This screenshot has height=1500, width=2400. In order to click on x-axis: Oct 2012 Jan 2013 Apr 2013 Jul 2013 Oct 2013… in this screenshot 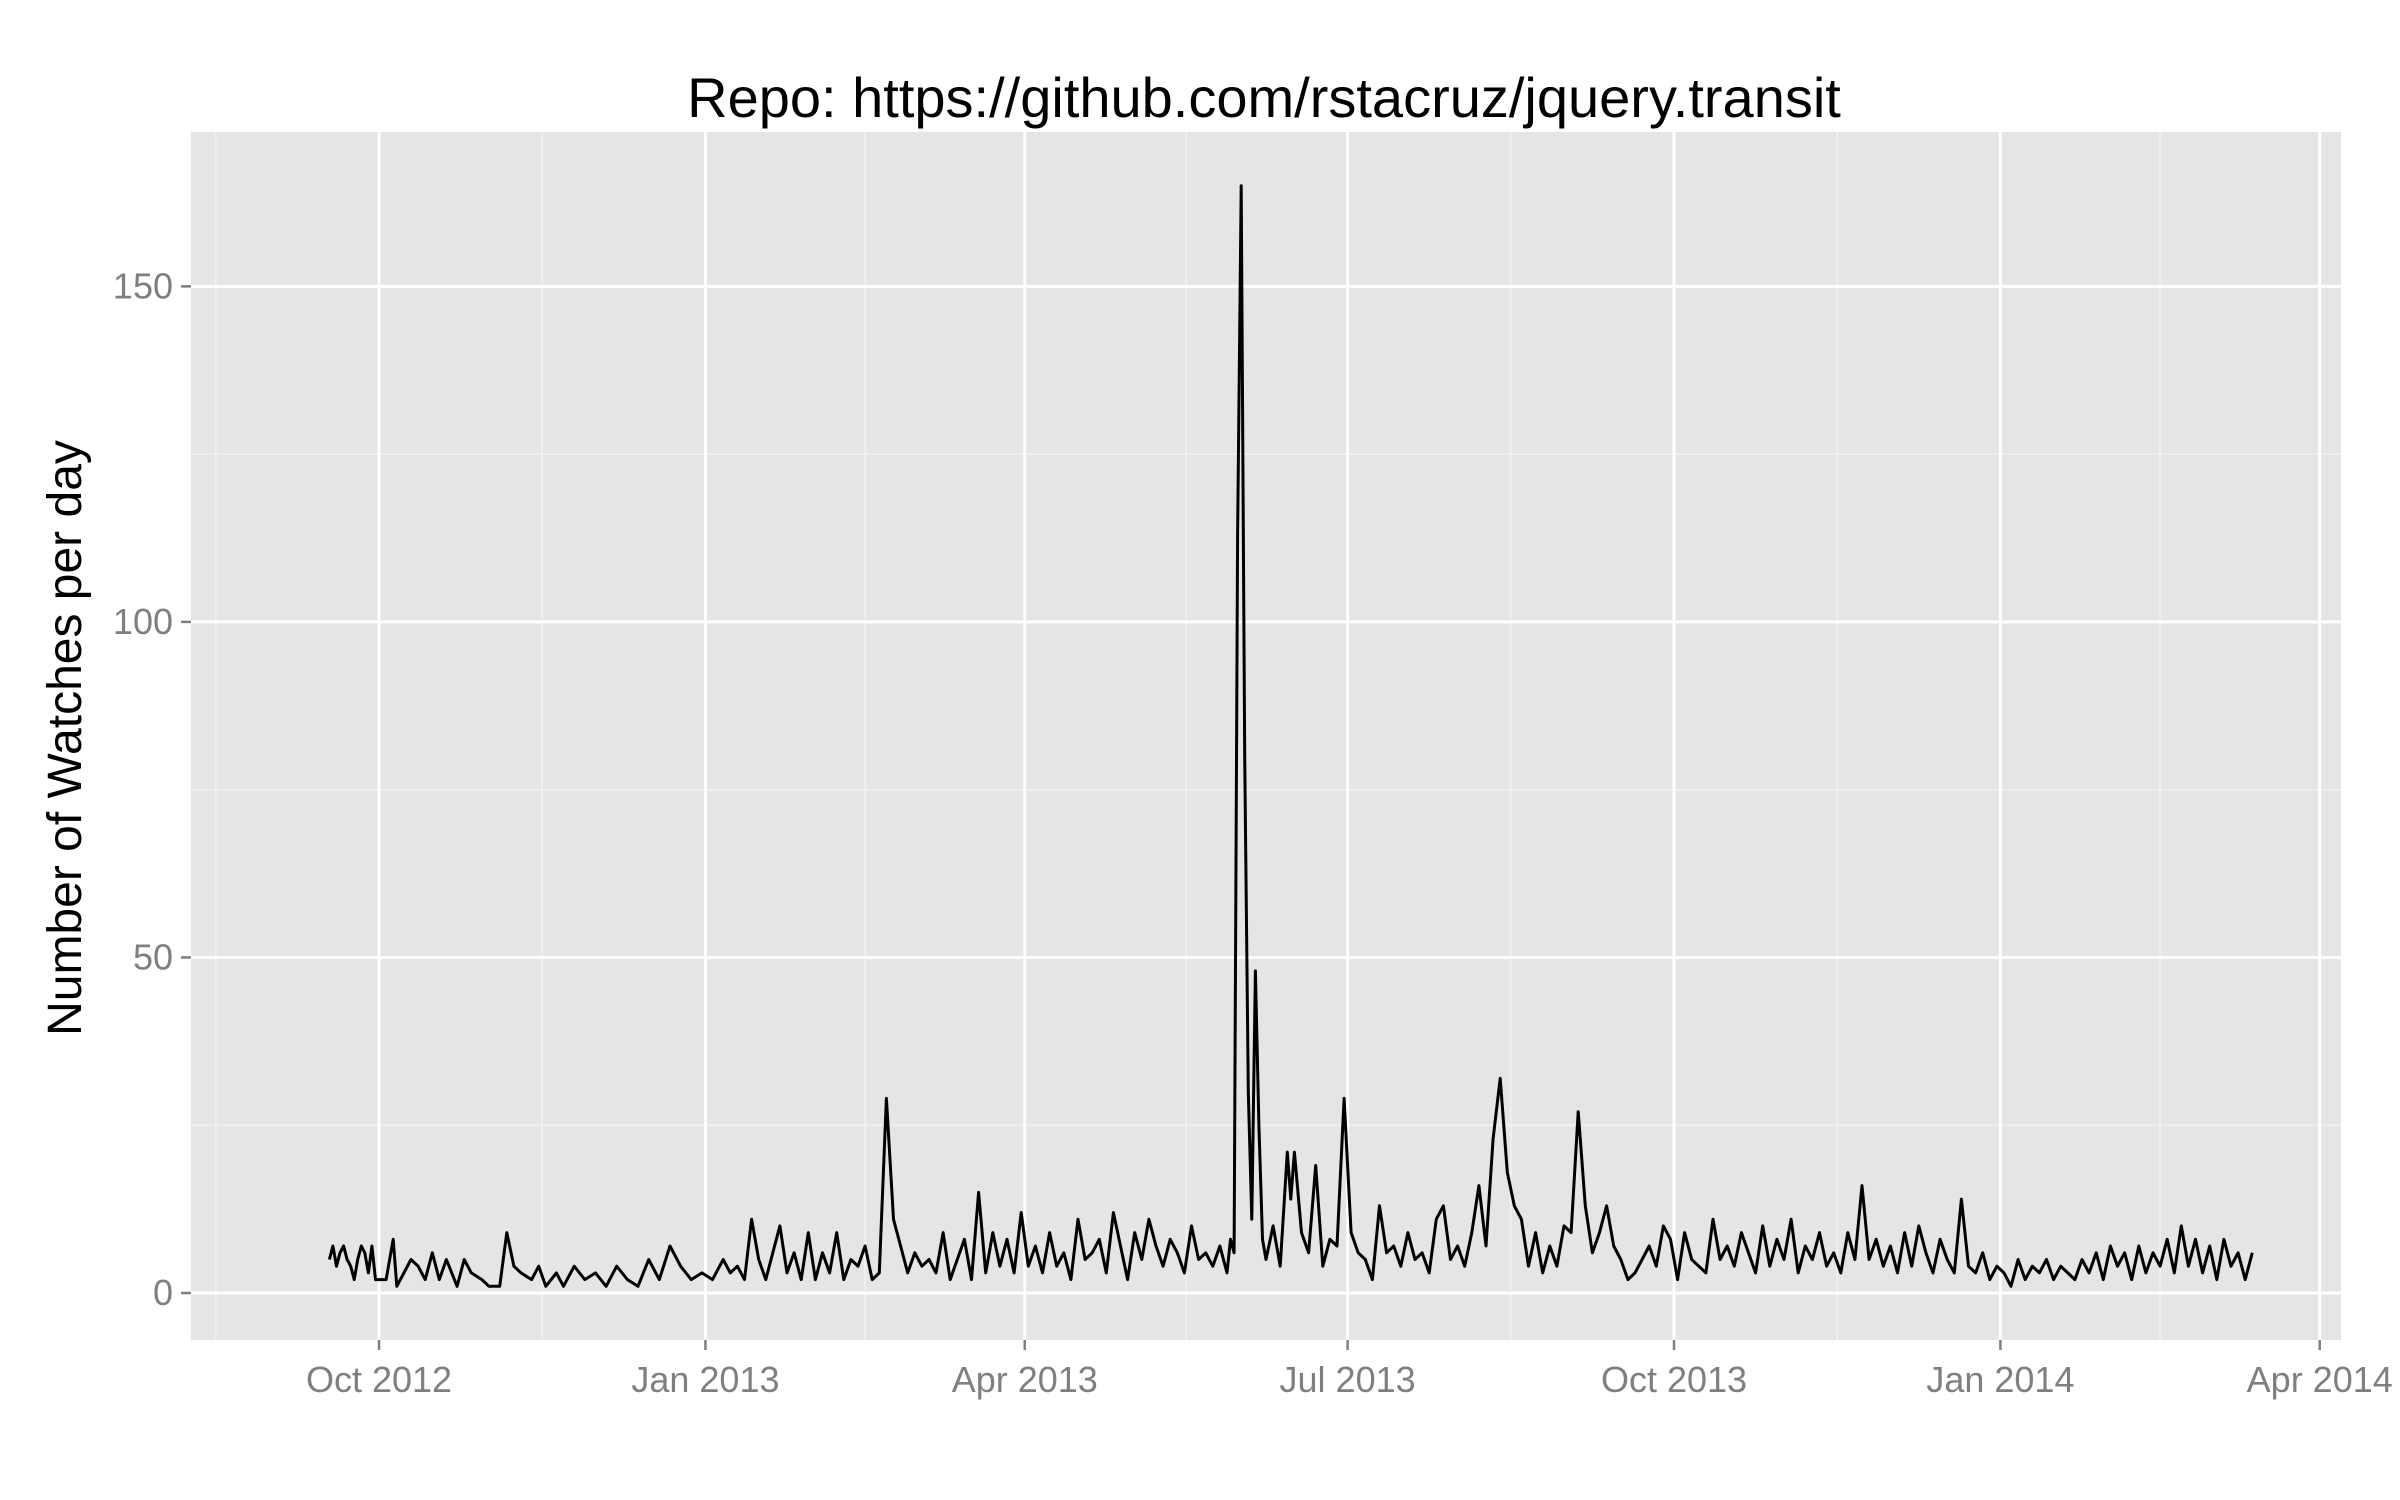, I will do `click(1349, 1370)`.